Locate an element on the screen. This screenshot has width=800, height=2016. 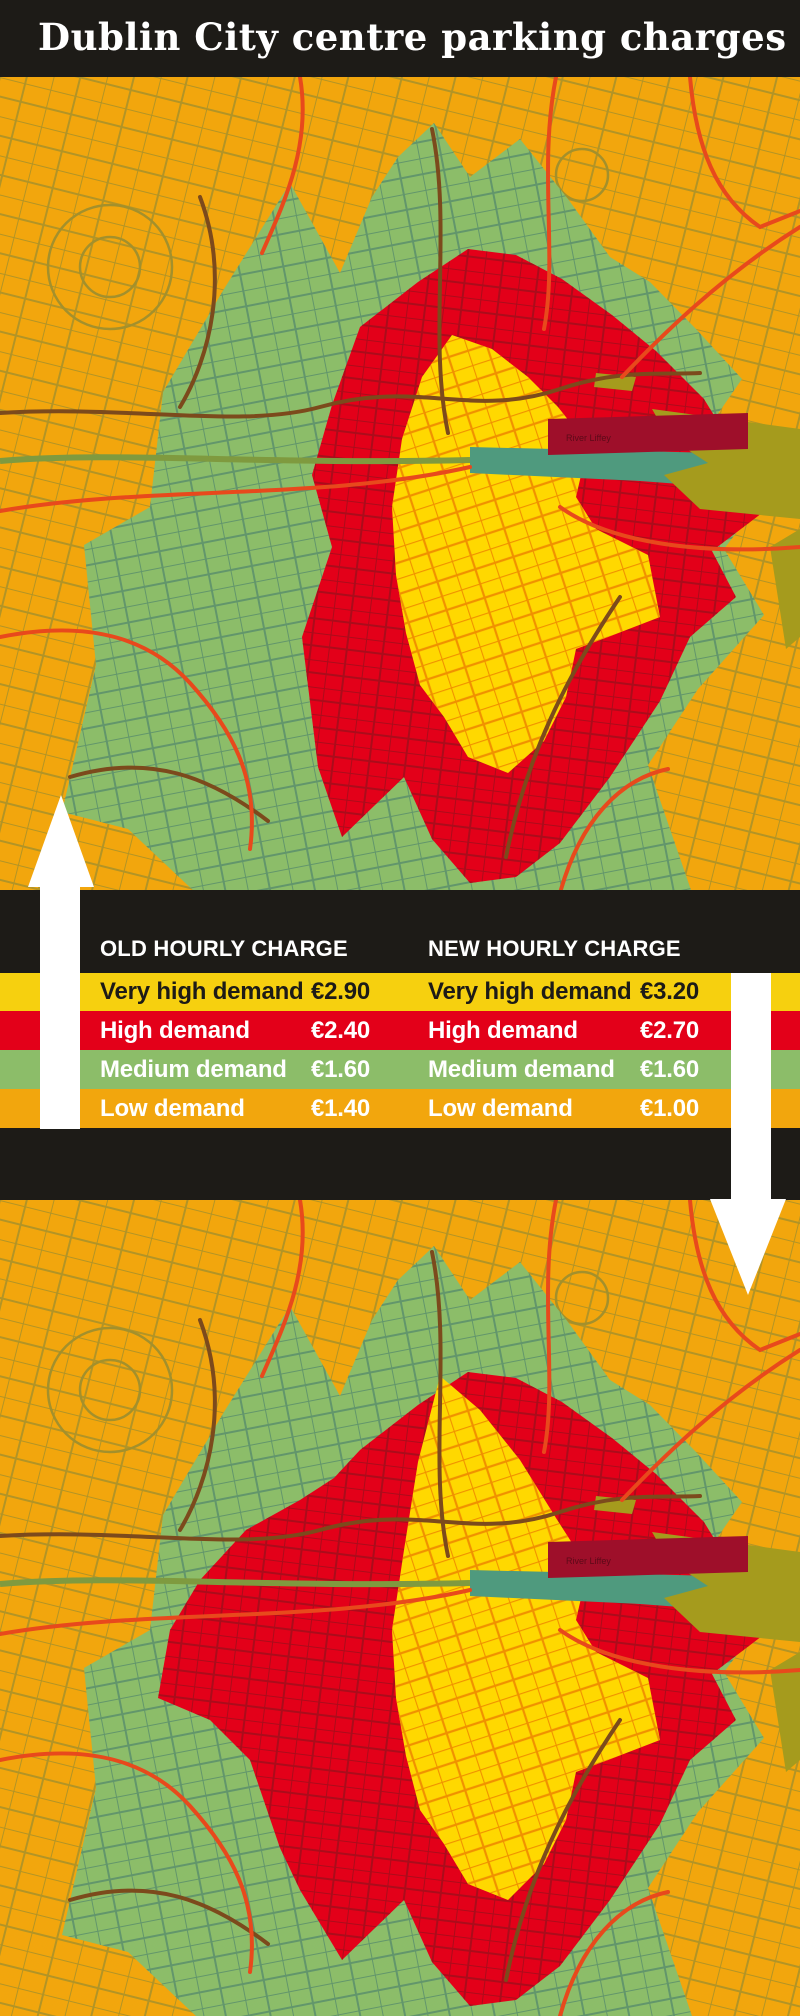
charge-row-medium: Medium demand €1.60 Medium demand €1.60 is located at coordinates (400, 1069).